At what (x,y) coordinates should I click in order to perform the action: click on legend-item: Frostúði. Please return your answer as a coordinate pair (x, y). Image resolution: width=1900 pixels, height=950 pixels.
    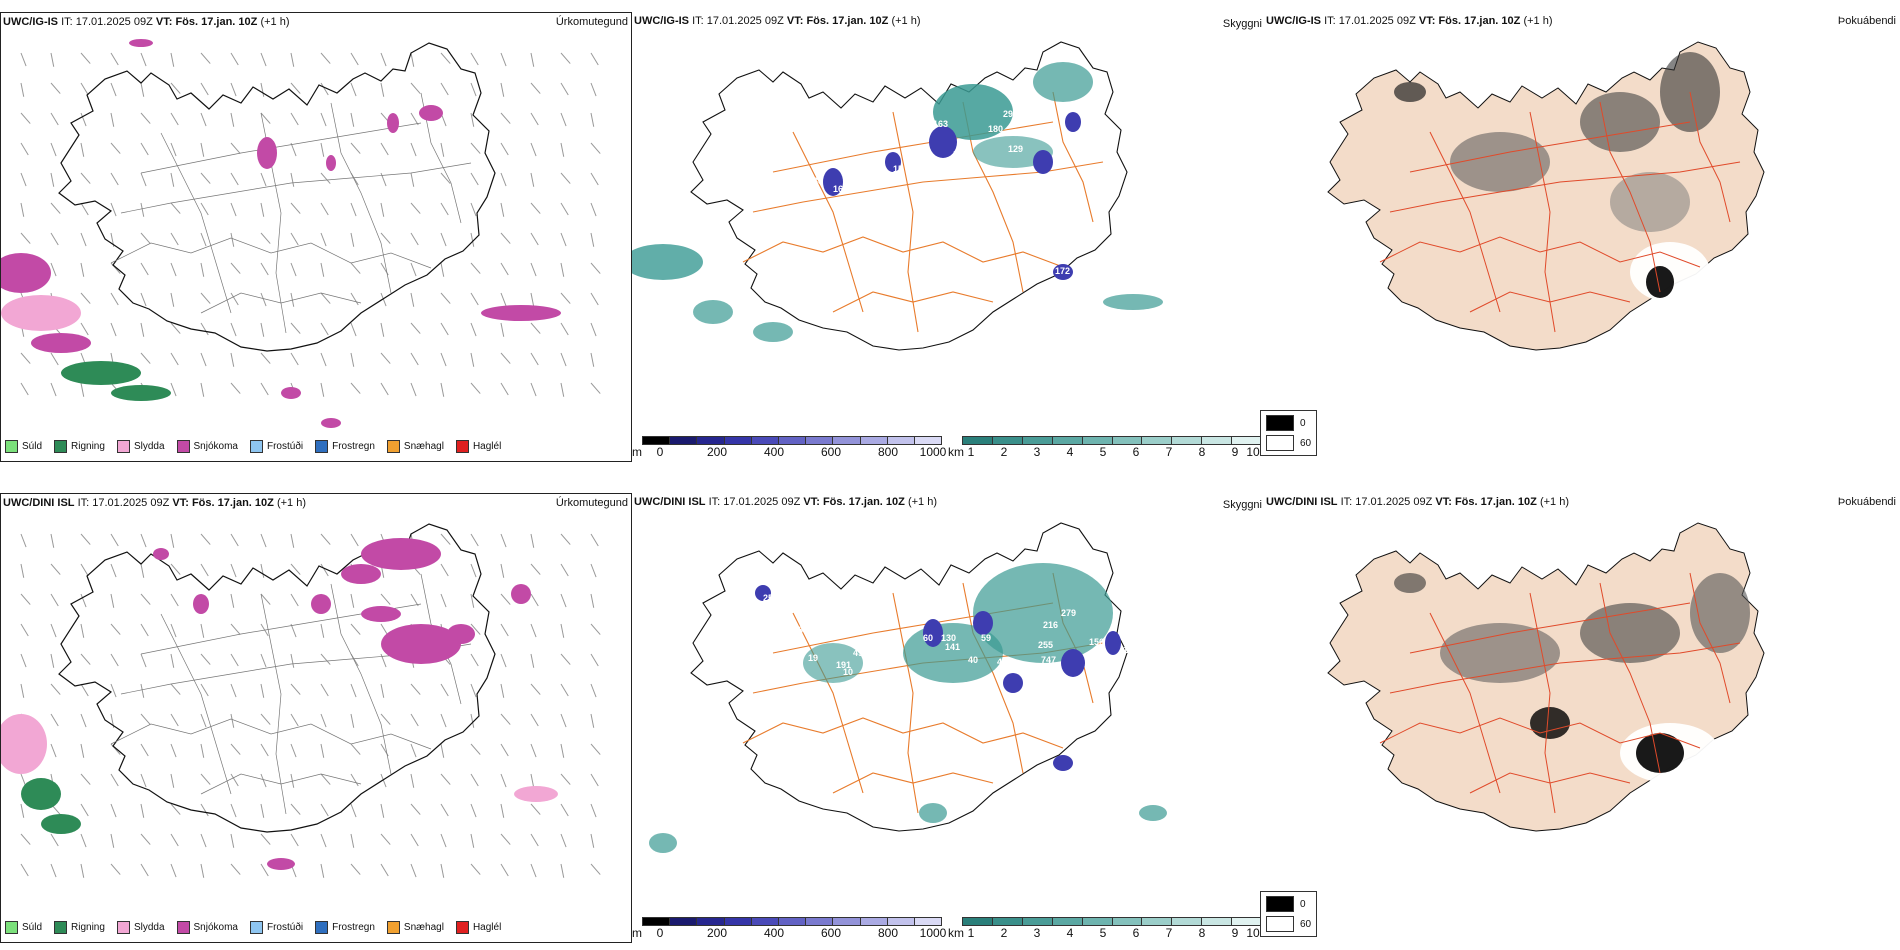
    Looking at the image, I should click on (276, 446).